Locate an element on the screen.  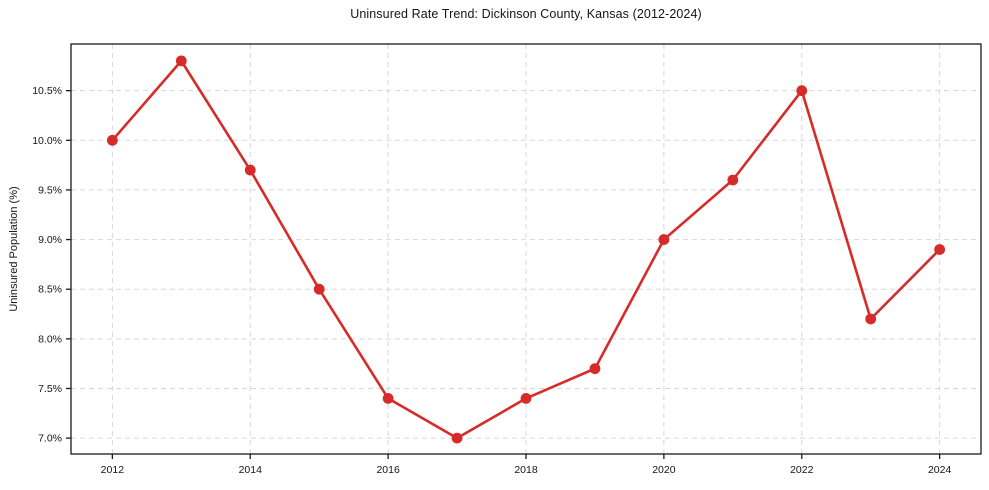
data-point-2021 is located at coordinates (733, 180).